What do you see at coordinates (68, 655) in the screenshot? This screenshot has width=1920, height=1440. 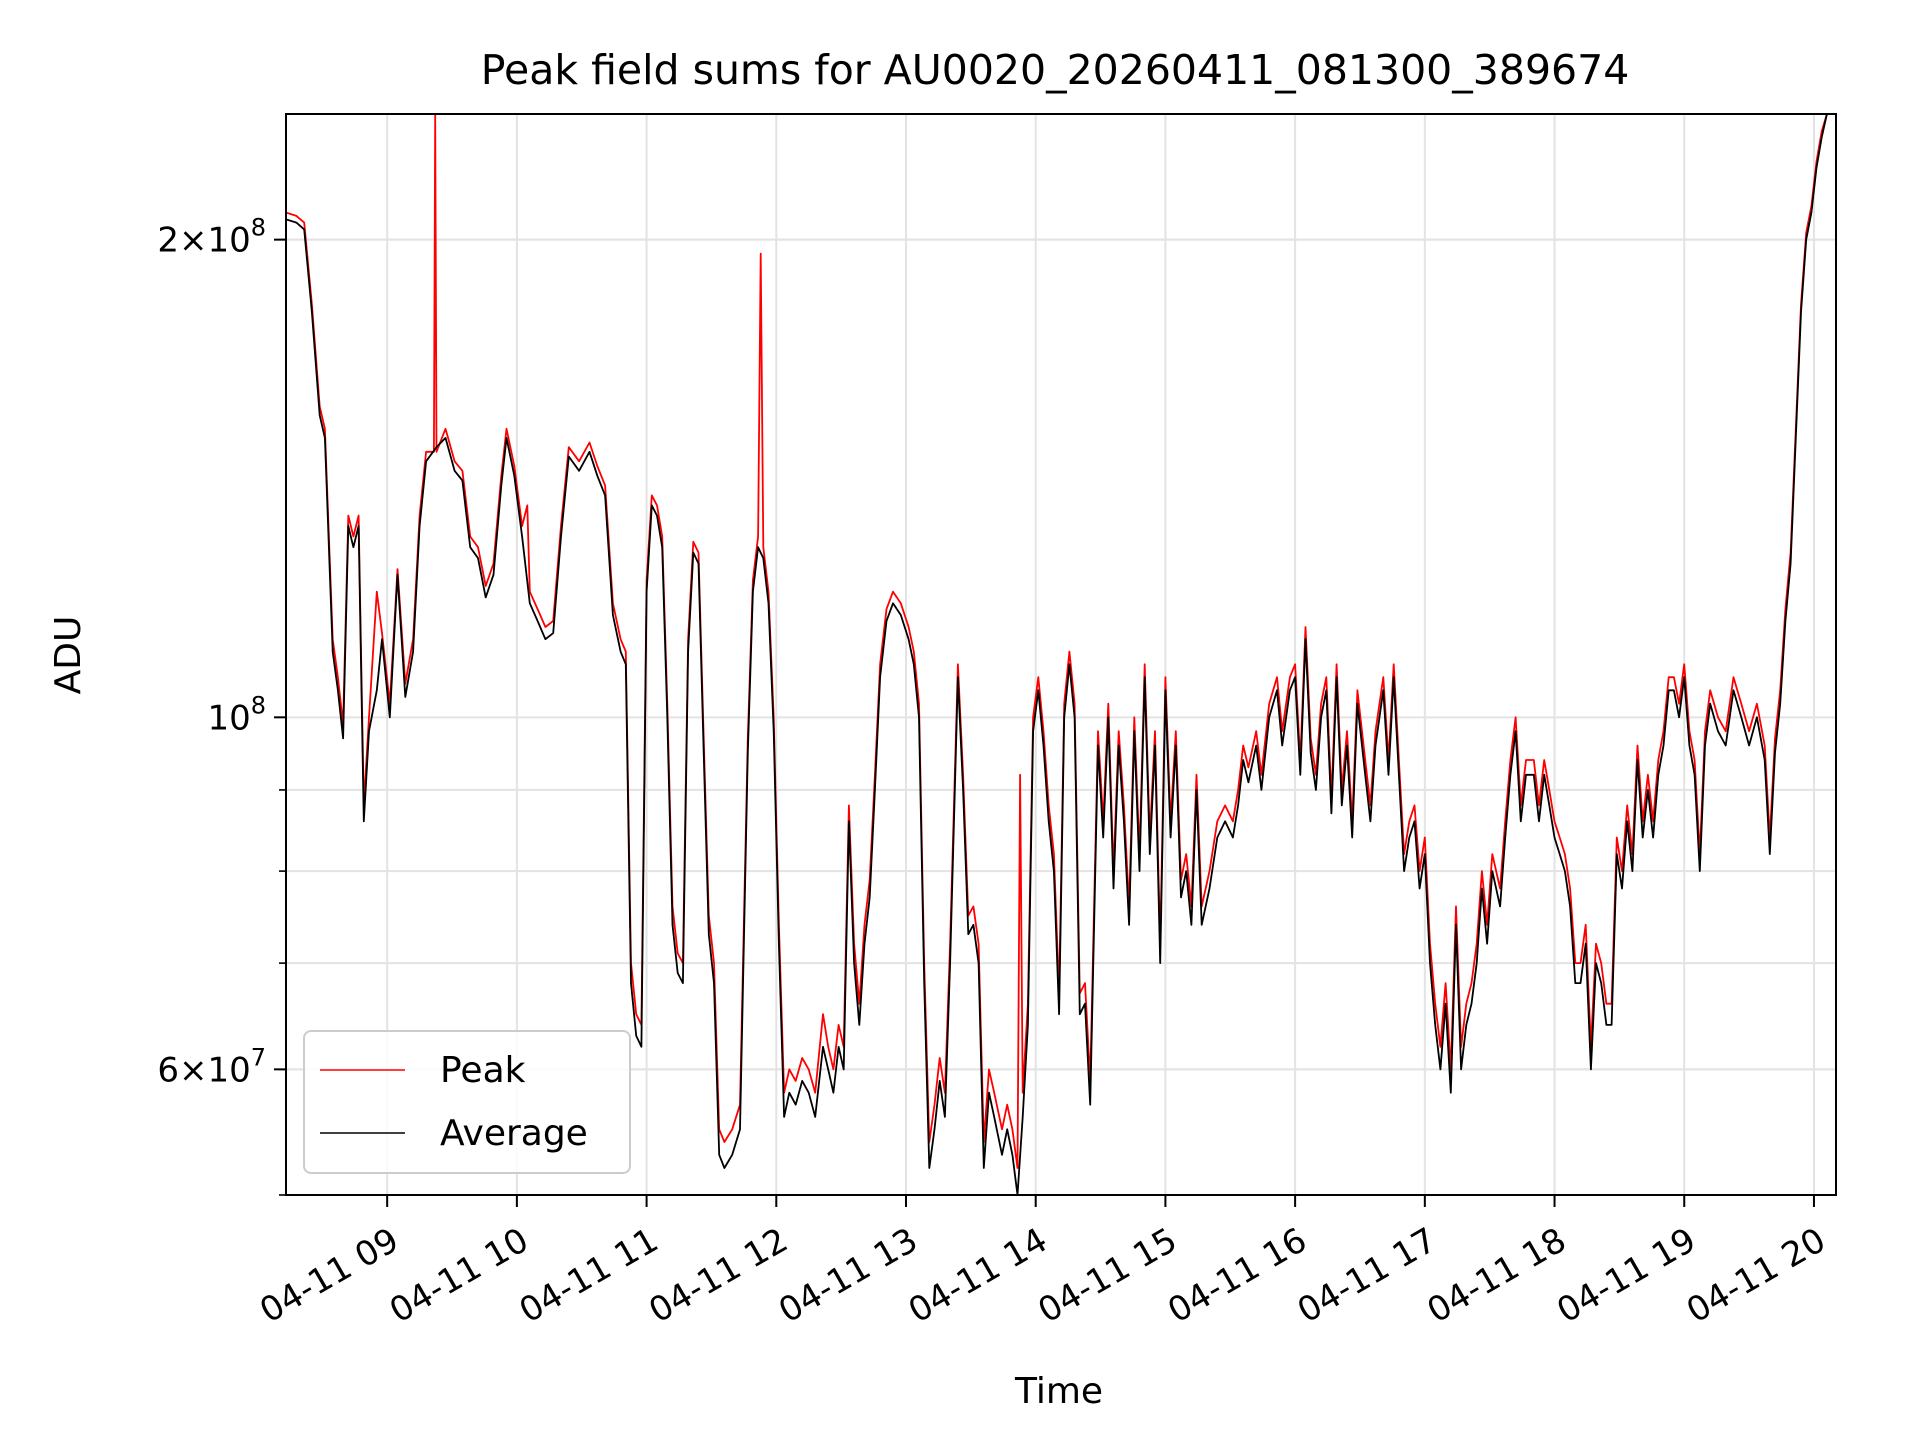 I see `y-axis-label: ADU` at bounding box center [68, 655].